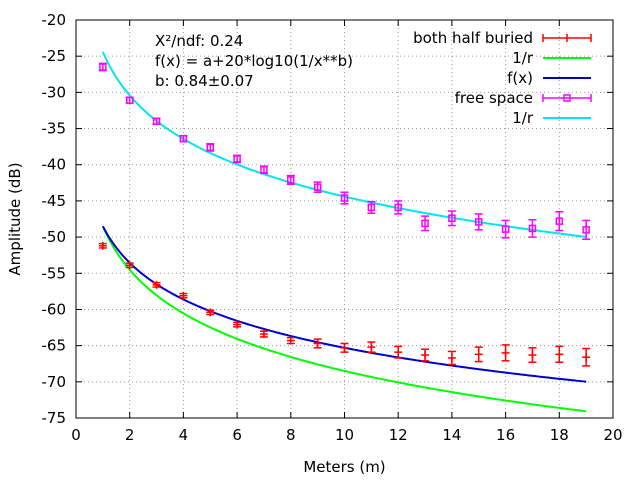 Image resolution: width=640 pixels, height=480 pixels. I want to click on legend-label-fx: f(x), so click(520, 78).